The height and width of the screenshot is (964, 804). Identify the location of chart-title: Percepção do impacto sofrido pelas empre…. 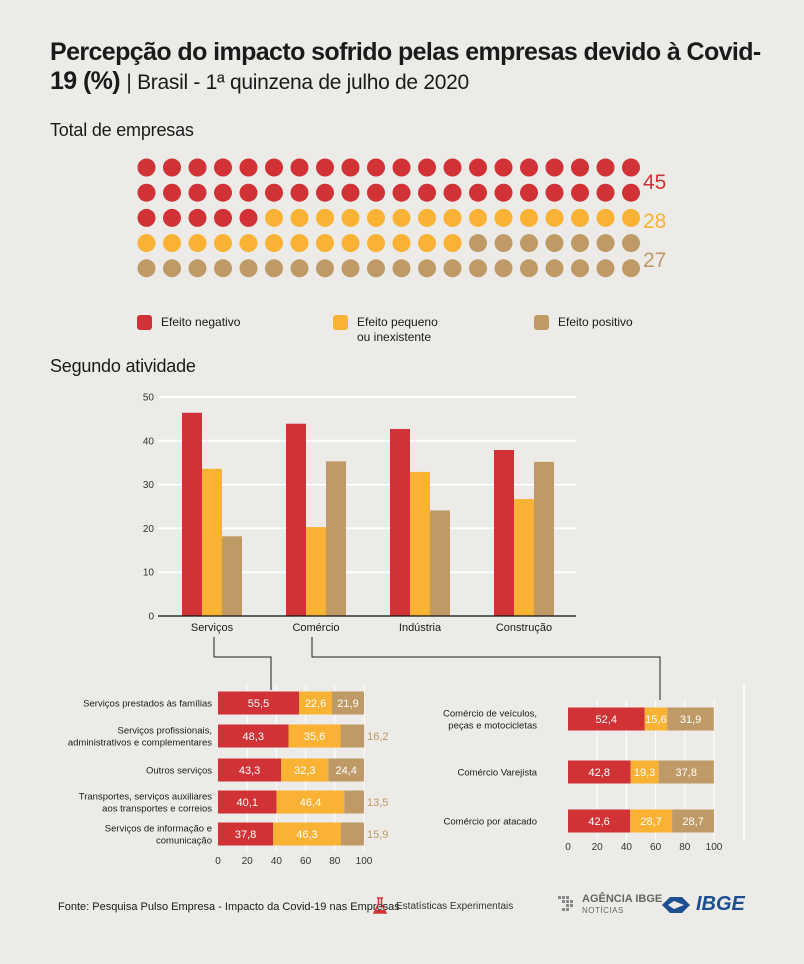
(410, 67).